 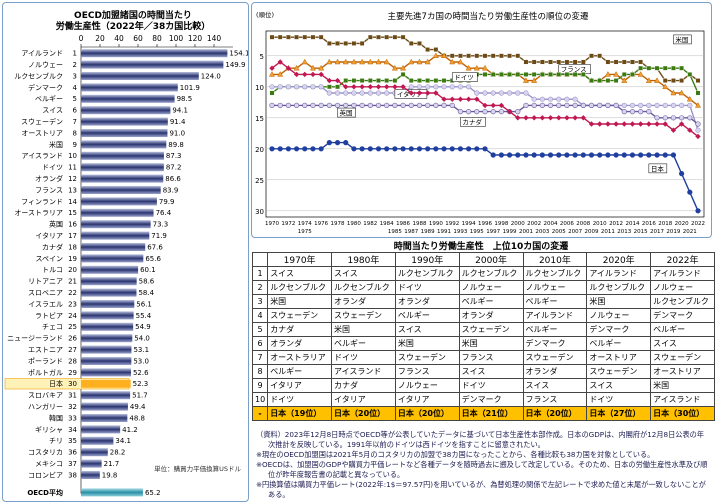 What do you see at coordinates (75, 133) in the screenshot?
I see `bar-rank-label: 8` at bounding box center [75, 133].